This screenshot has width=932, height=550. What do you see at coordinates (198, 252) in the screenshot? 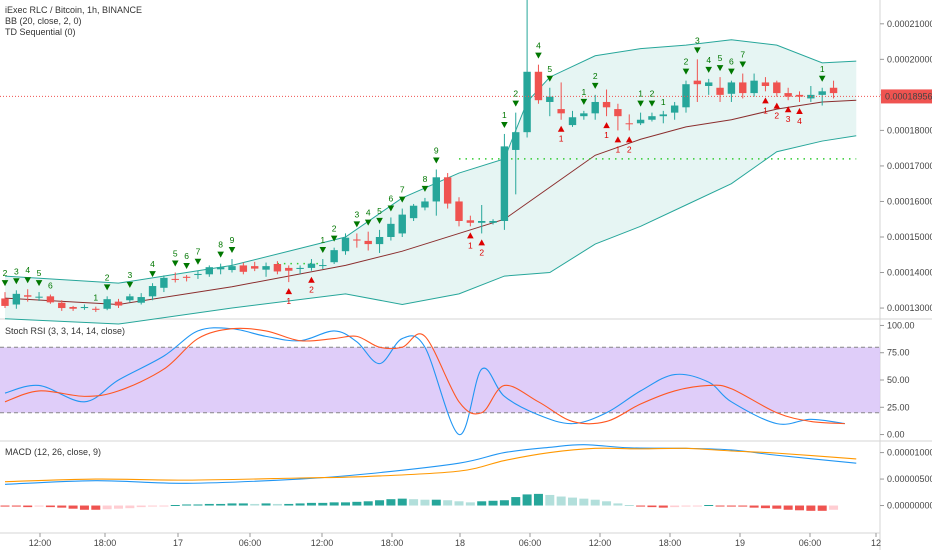
I see `td-count-label: 7` at bounding box center [198, 252].